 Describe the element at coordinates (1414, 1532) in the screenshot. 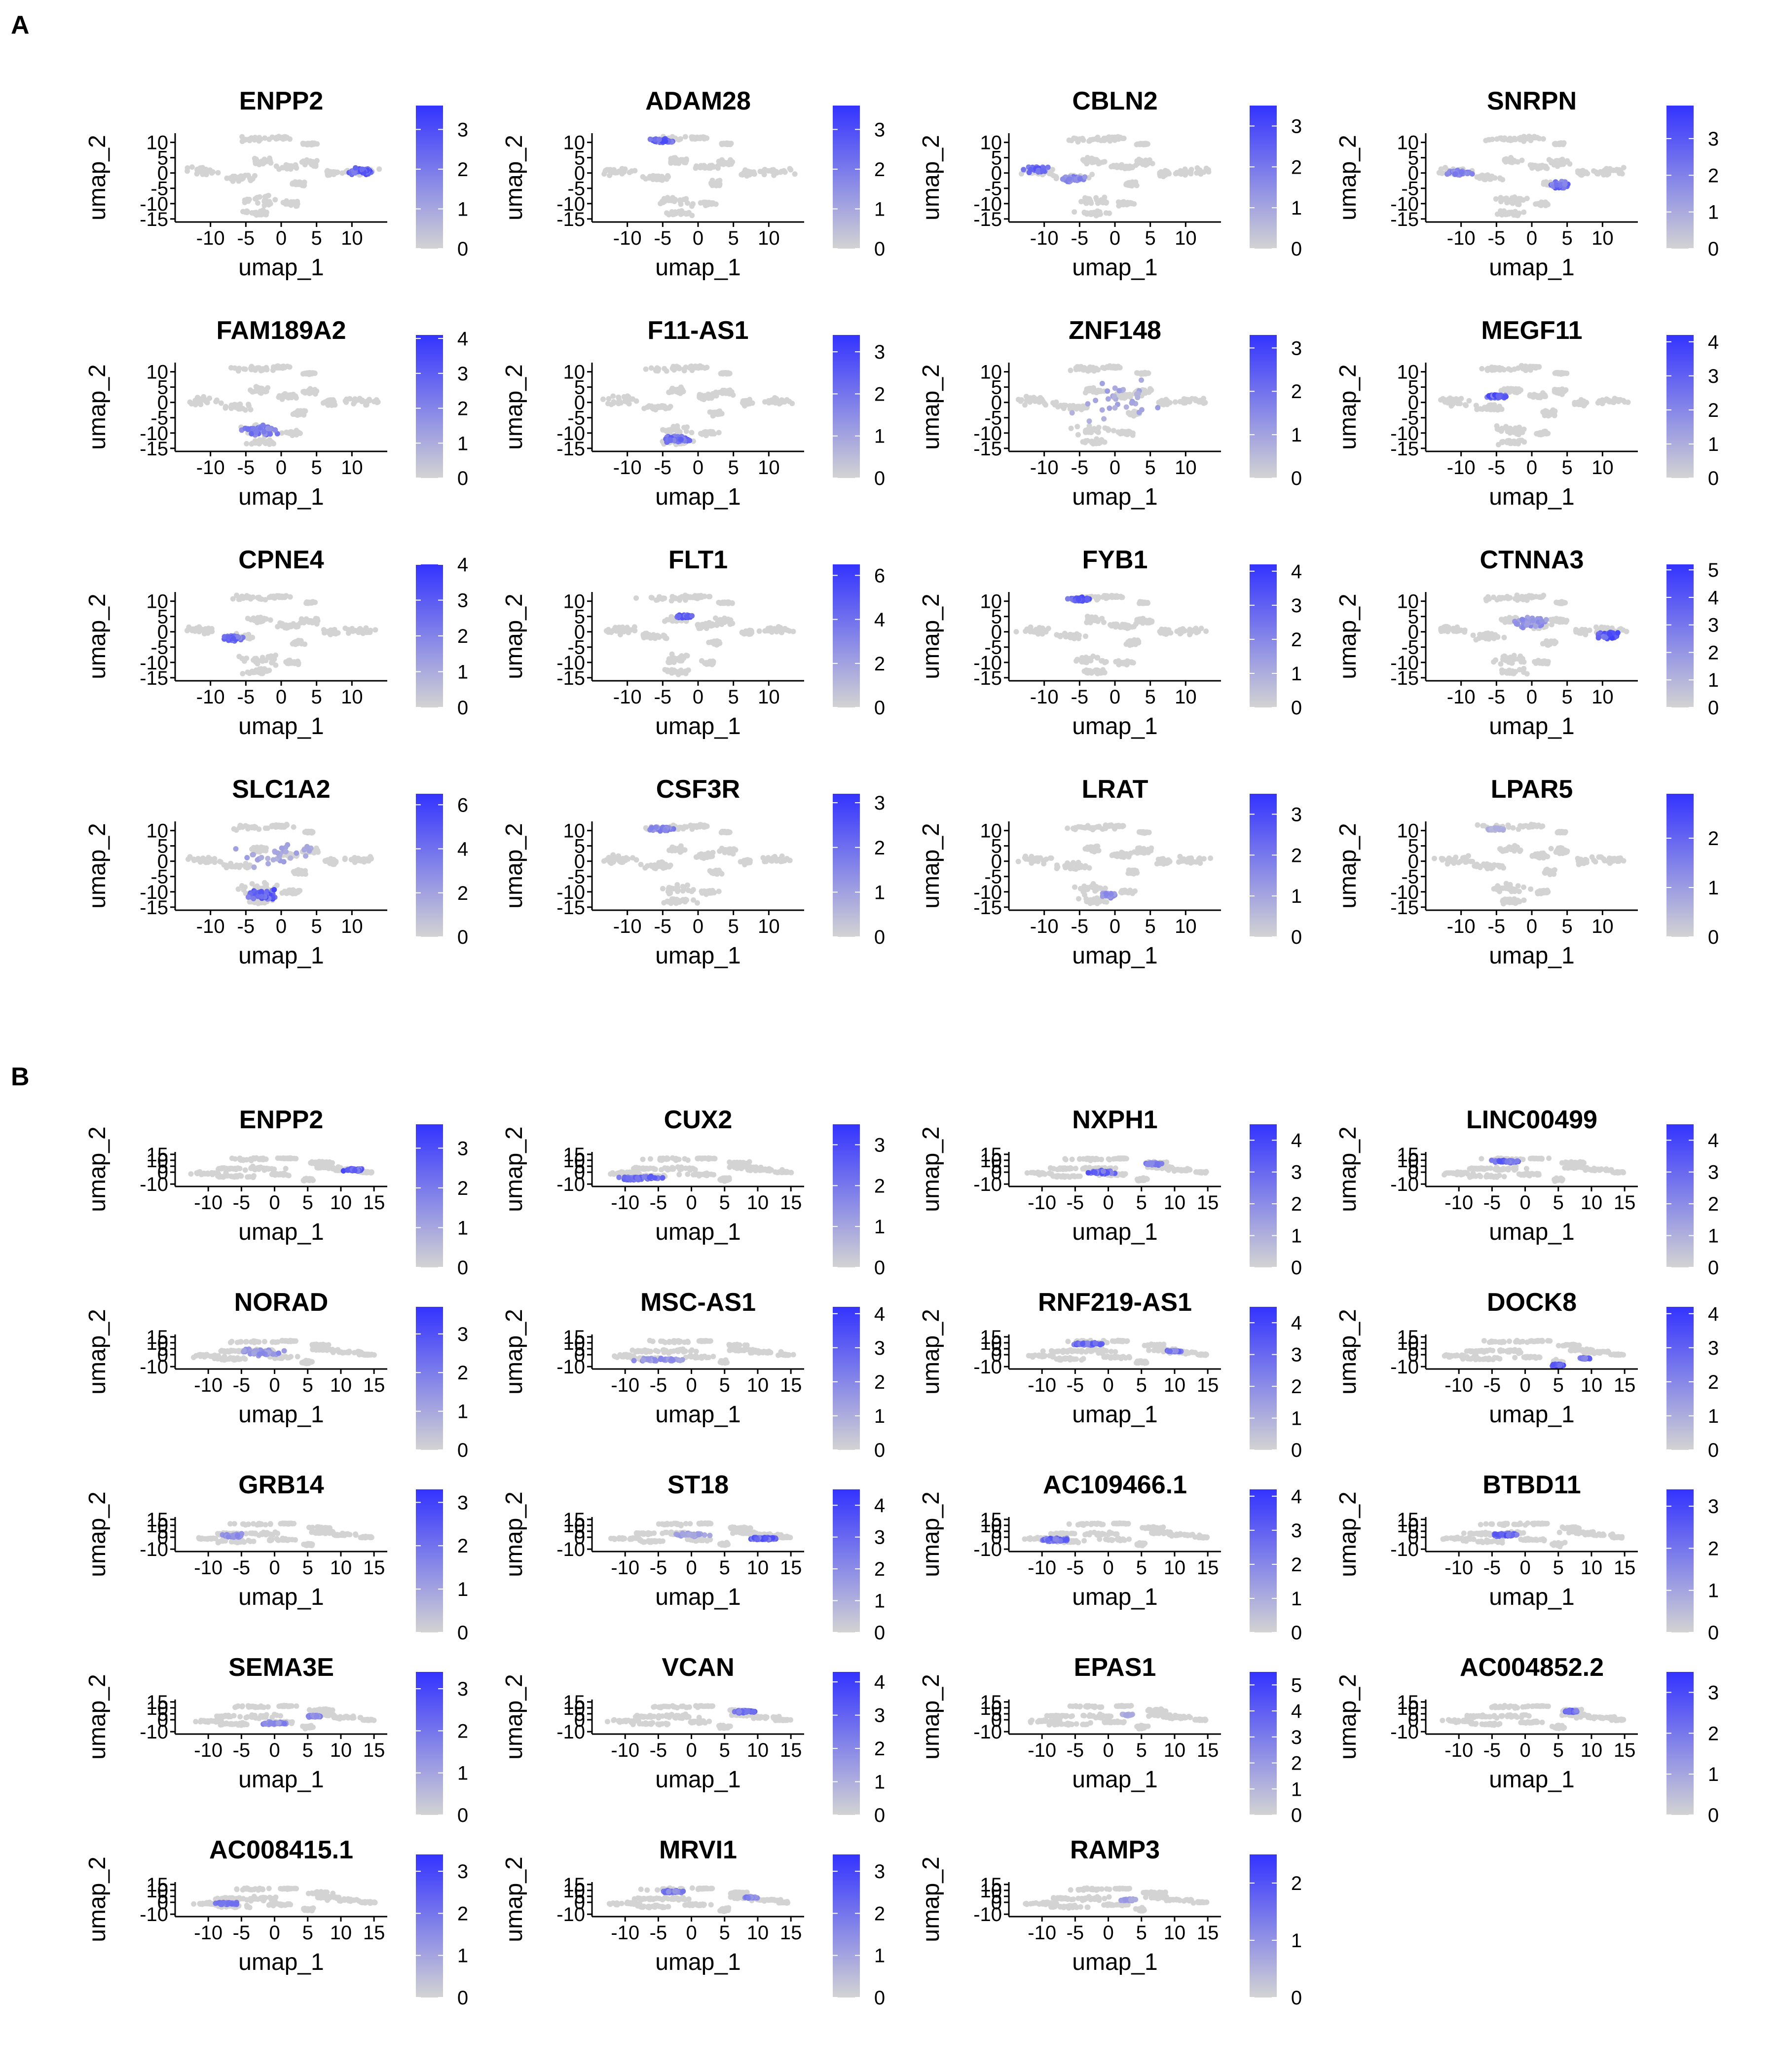

I see `panel-b-btbd11-y-tick-label: 5` at that location.